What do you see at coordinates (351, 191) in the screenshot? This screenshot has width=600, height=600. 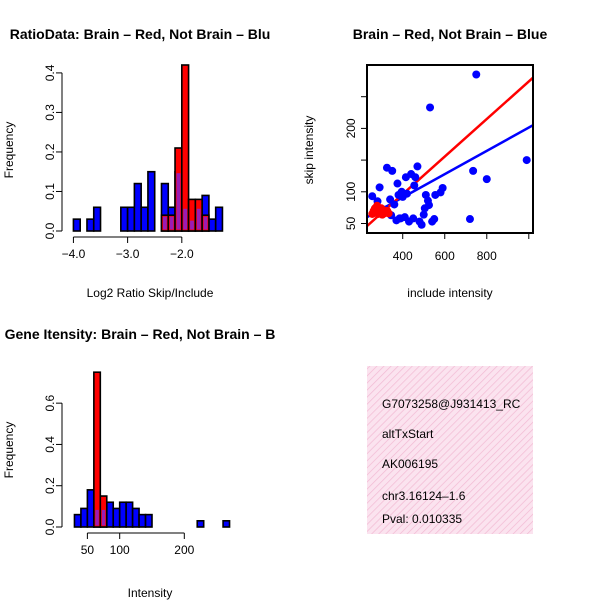 I see `y-tick-label: 100` at bounding box center [351, 191].